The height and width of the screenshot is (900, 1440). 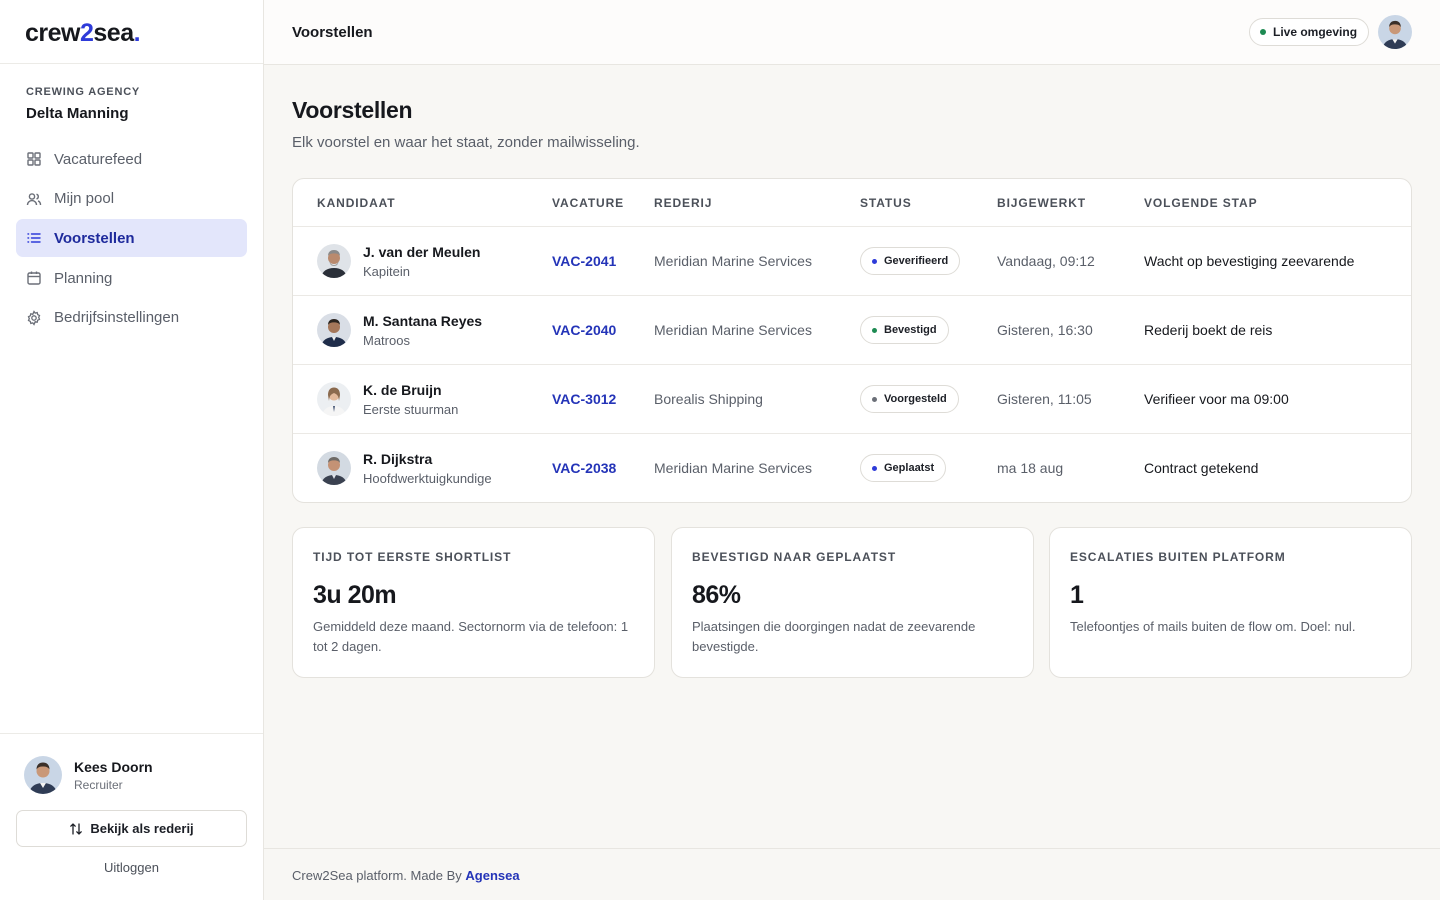 What do you see at coordinates (352, 110) in the screenshot?
I see `page-title: Voorstellen` at bounding box center [352, 110].